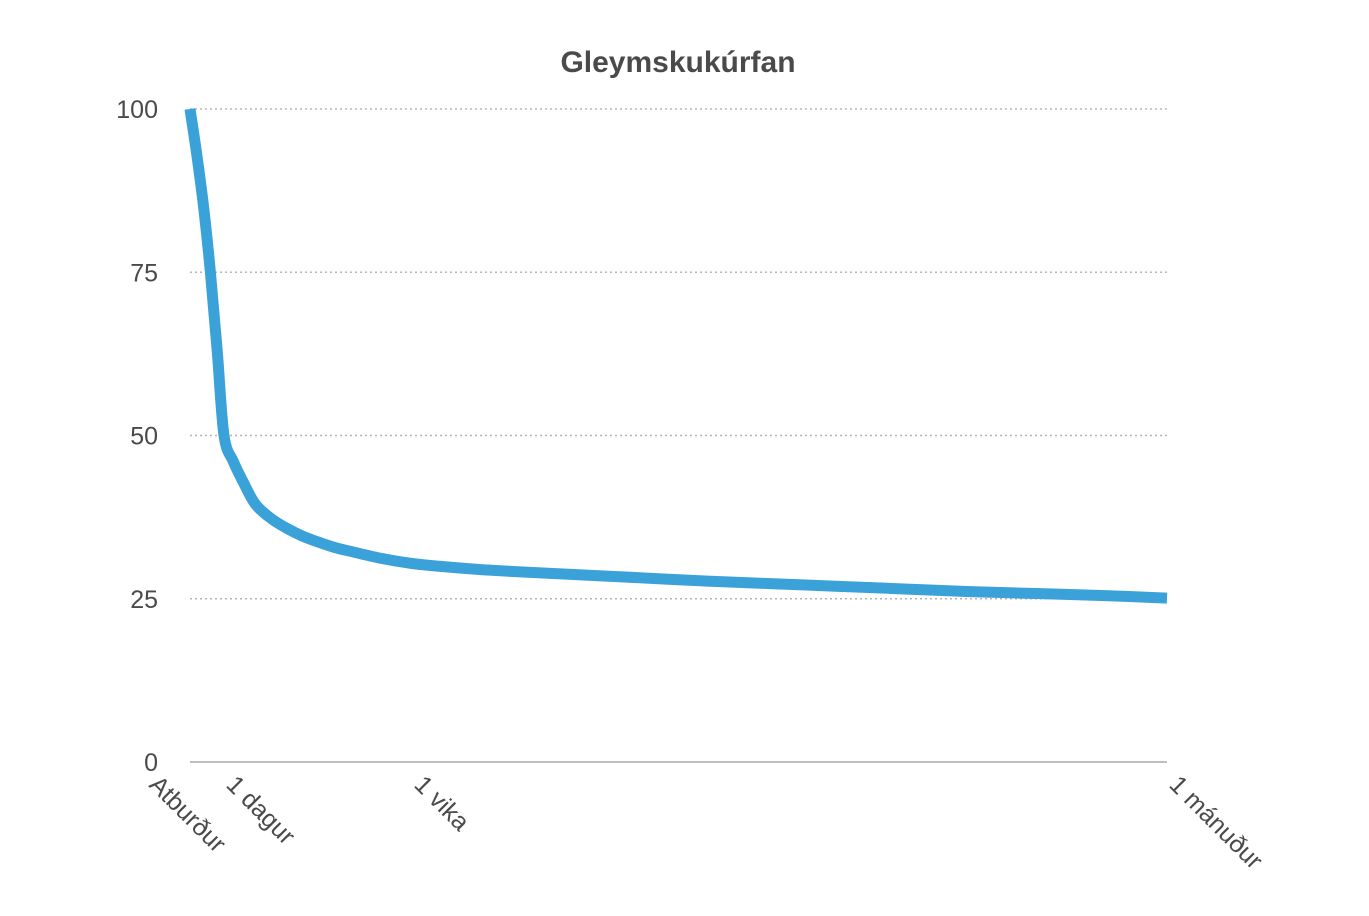  I want to click on y-tick-label: 75, so click(144, 273).